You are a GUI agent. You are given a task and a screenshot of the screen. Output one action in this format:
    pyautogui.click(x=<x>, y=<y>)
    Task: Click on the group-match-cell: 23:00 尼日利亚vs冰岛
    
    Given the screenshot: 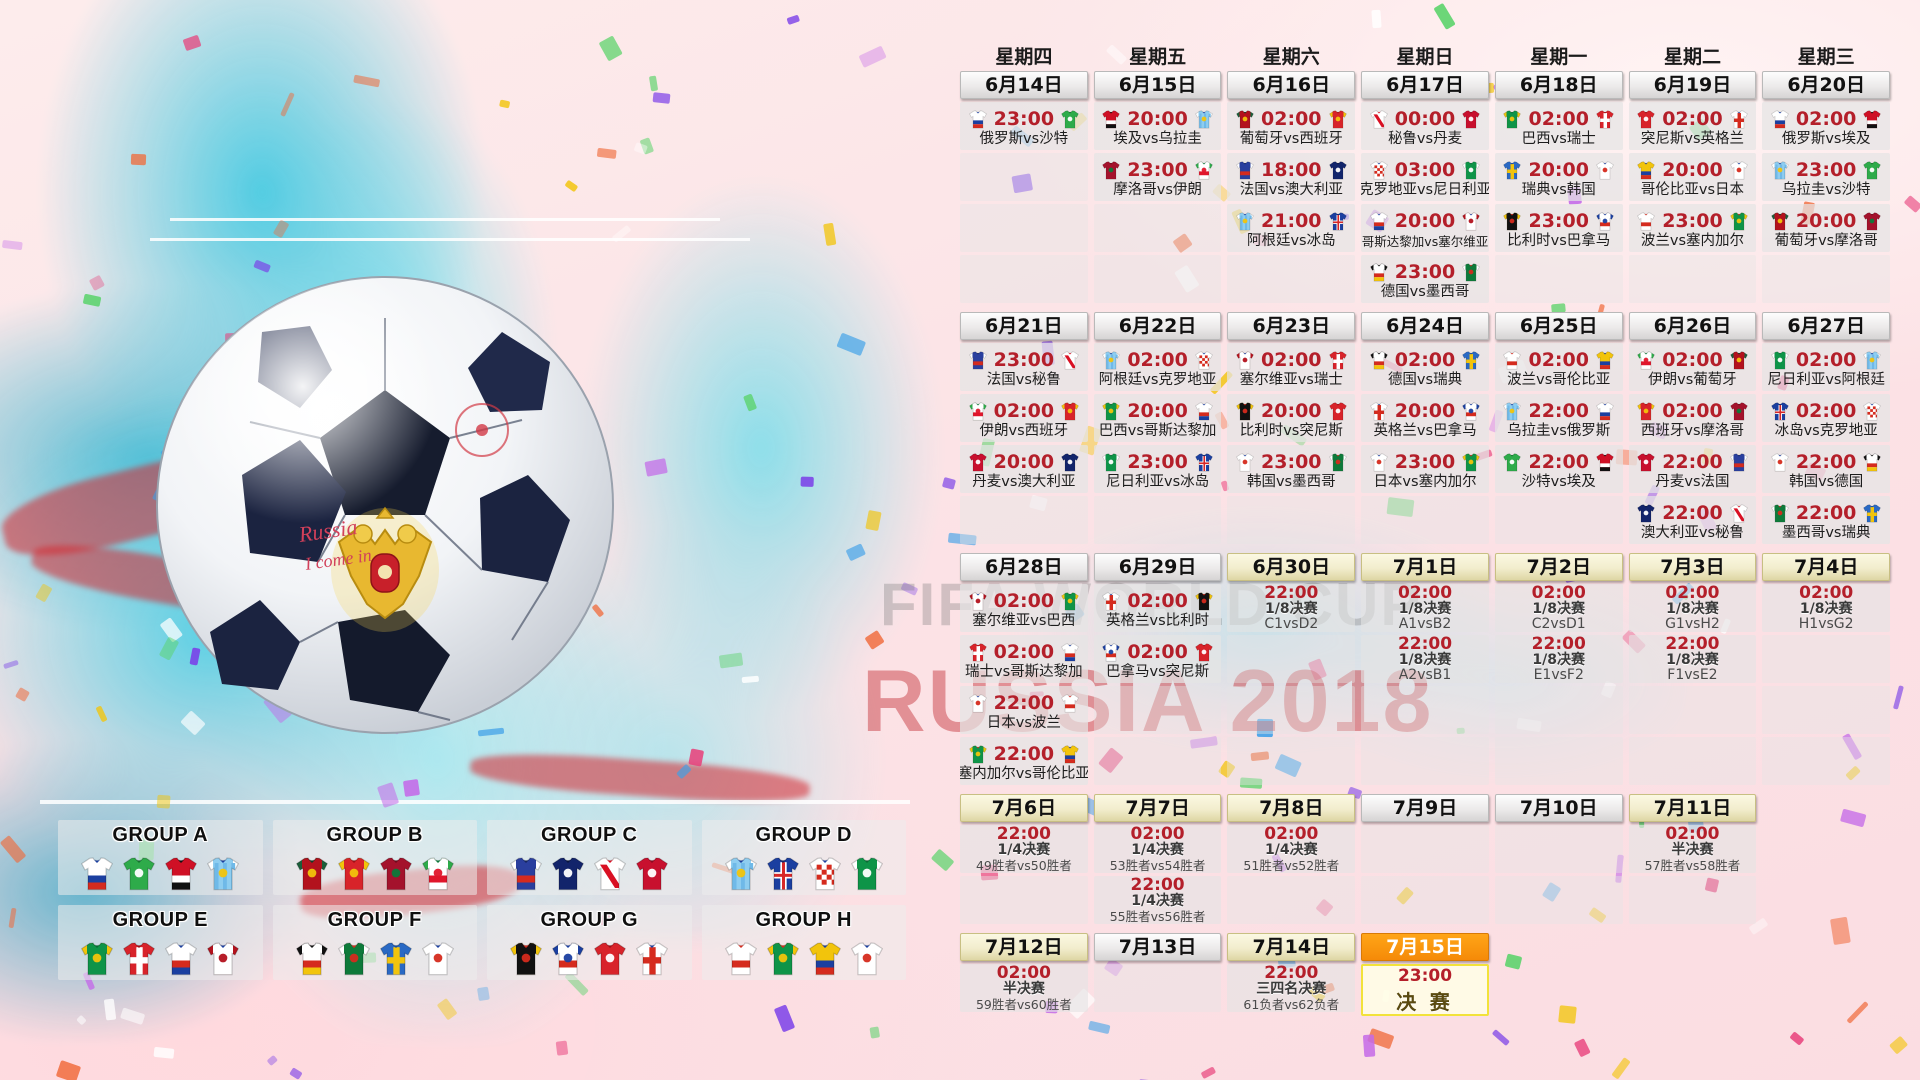 What is the action you would take?
    pyautogui.click(x=1157, y=469)
    